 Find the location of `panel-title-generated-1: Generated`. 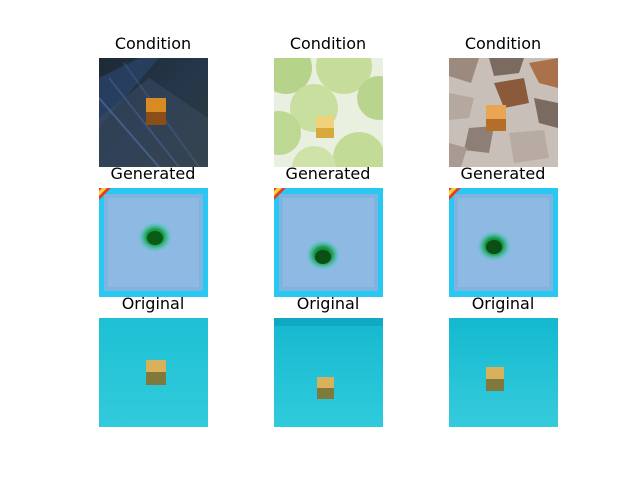

panel-title-generated-1: Generated is located at coordinates (153, 173).